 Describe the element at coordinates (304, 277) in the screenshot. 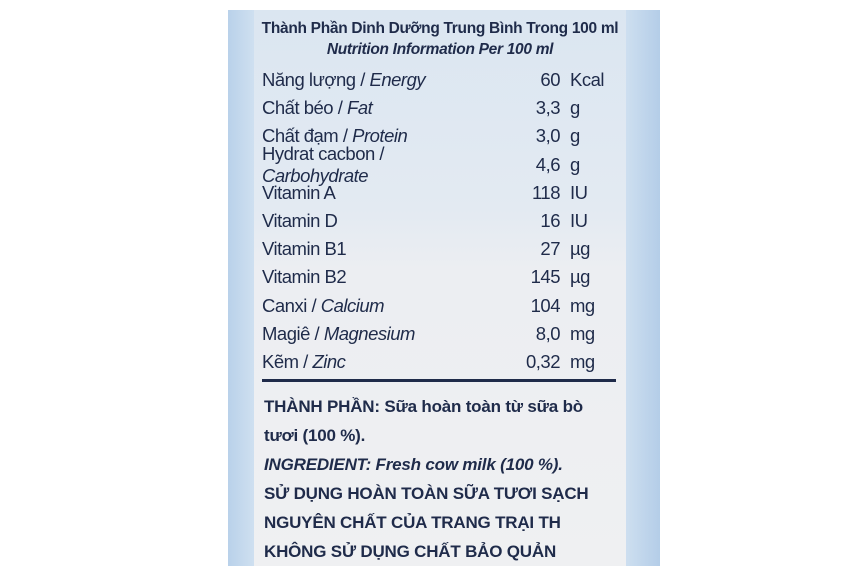

I see `nutrient-name: Vitamin B2` at that location.